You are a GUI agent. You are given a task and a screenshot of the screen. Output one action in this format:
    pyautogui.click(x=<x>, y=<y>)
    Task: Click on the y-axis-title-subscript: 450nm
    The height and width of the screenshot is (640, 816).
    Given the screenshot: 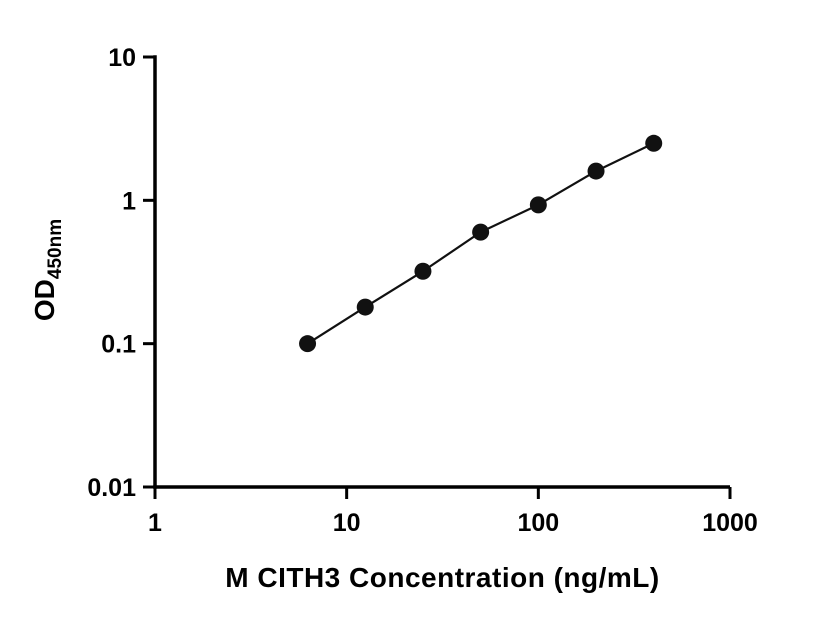 What is the action you would take?
    pyautogui.click(x=55, y=249)
    